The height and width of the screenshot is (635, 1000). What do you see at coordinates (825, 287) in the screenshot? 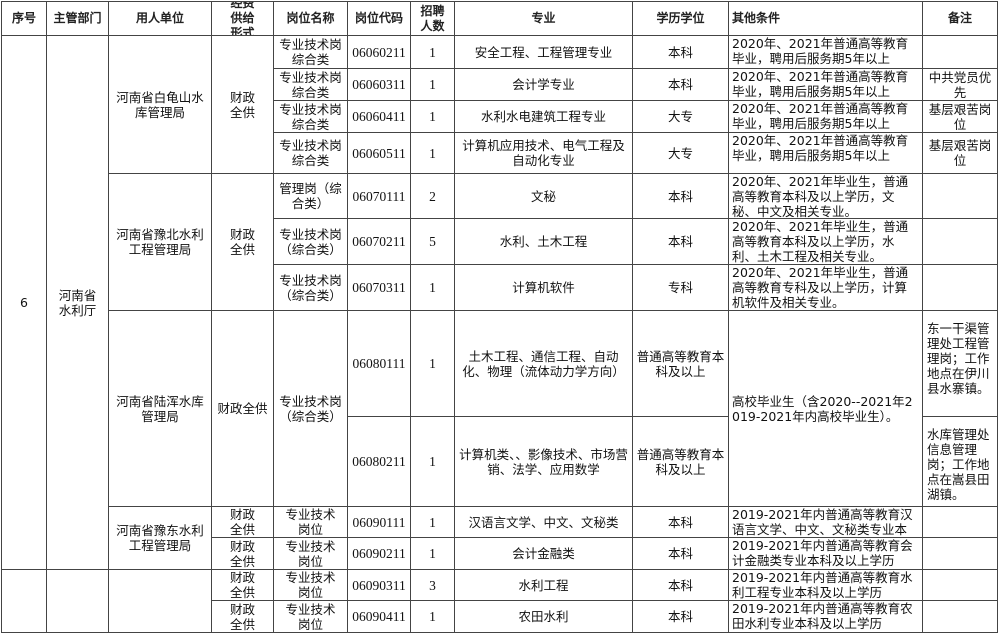
I see `cell-other-conditions: 2020年、2021年毕业生，普通高等教育专科及以上学历，计算机软件及相关专业。` at bounding box center [825, 287].